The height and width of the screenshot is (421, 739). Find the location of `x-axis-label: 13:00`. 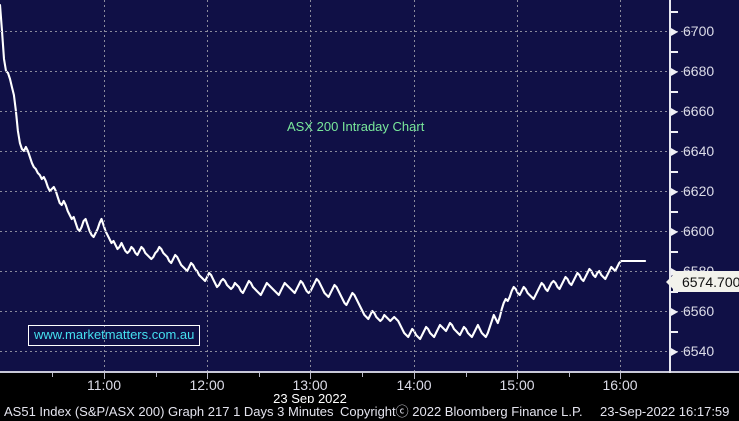

x-axis-label: 13:00 is located at coordinates (310, 385).